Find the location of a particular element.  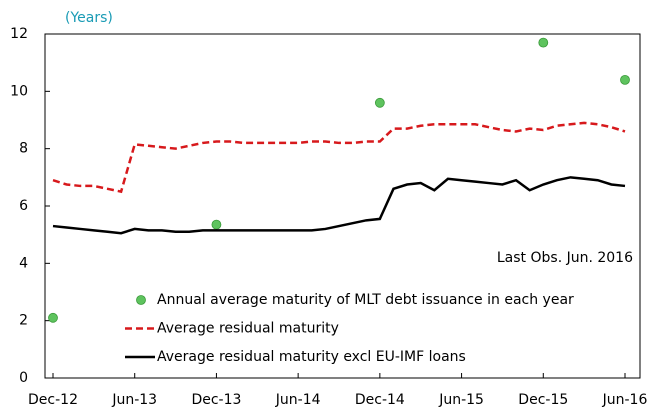

y-tick-label: 10 is located at coordinates (19, 91).